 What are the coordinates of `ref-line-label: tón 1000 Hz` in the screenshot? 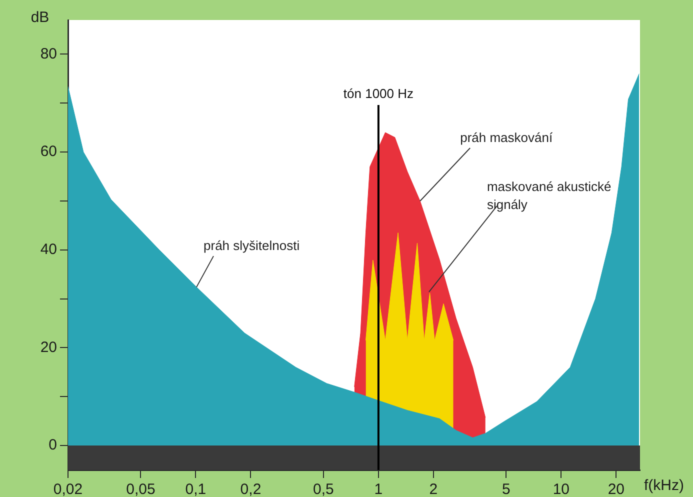 It's located at (378, 93).